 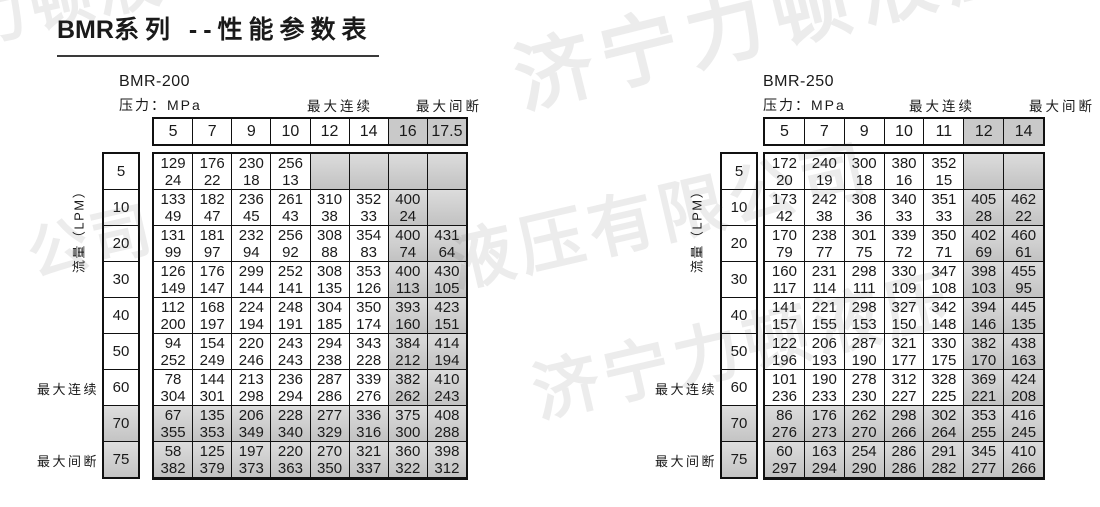 I want to click on data-cell: 321 337, so click(x=368, y=459).